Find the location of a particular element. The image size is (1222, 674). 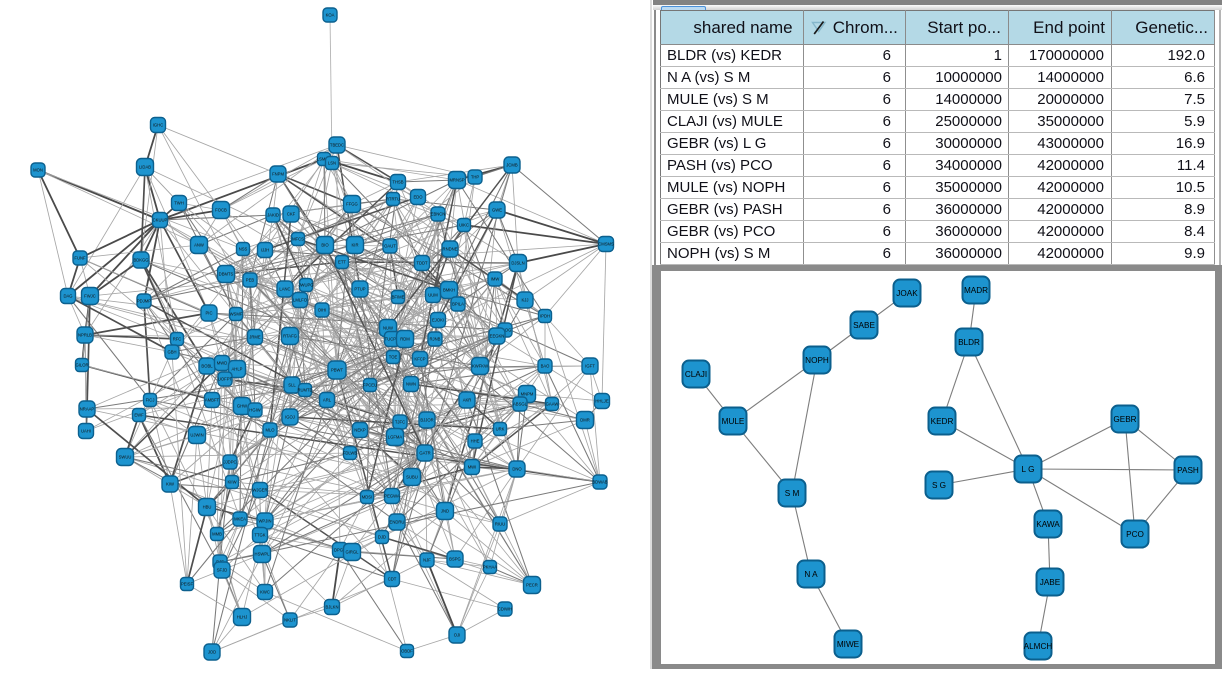

svg-text: FUNF is located at coordinates (80, 258).